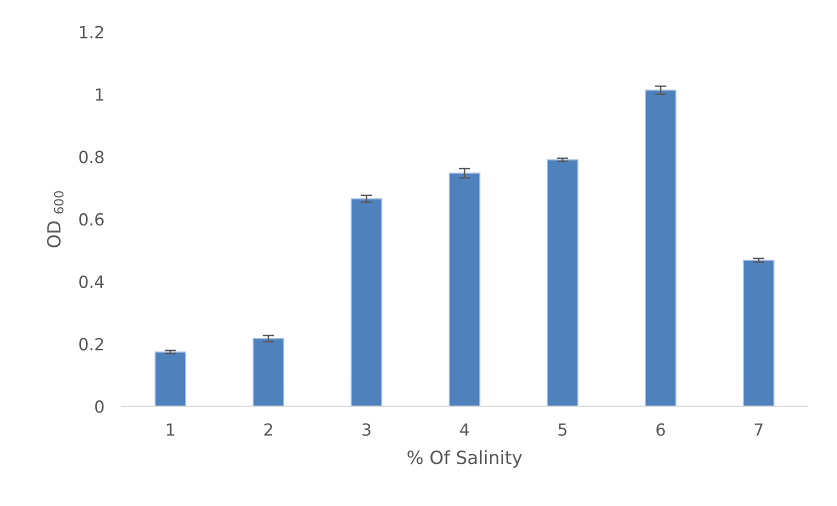 Image resolution: width=837 pixels, height=506 pixels. Describe the element at coordinates (465, 459) in the screenshot. I see `x-axis-title: % Of Salinity` at that location.